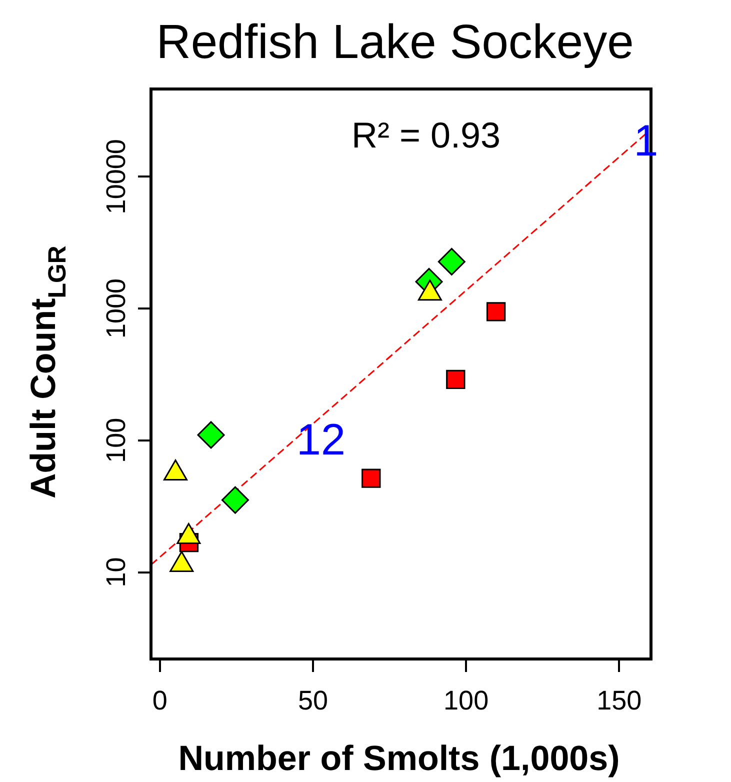  I want to click on y-tick-label: 10000, so click(115, 176).